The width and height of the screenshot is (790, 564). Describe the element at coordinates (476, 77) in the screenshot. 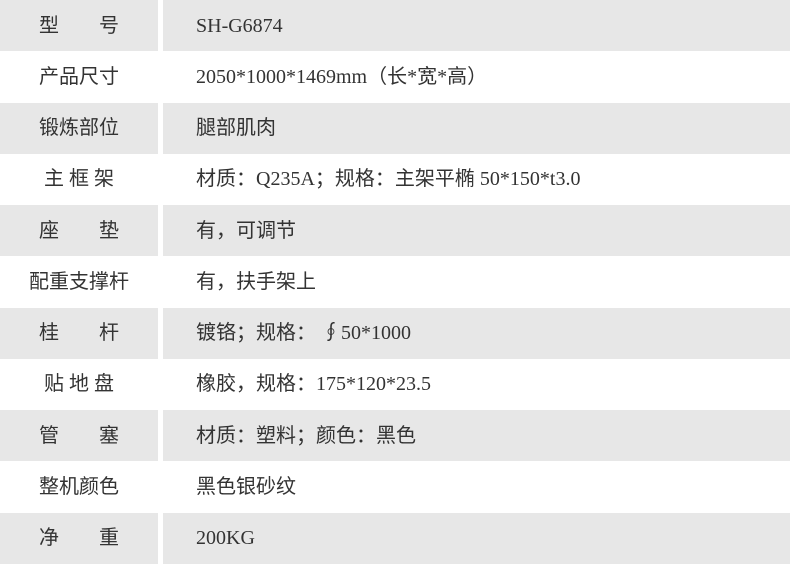

I see `spec-value: 2050*1000*1469mm（长*宽*高）` at that location.